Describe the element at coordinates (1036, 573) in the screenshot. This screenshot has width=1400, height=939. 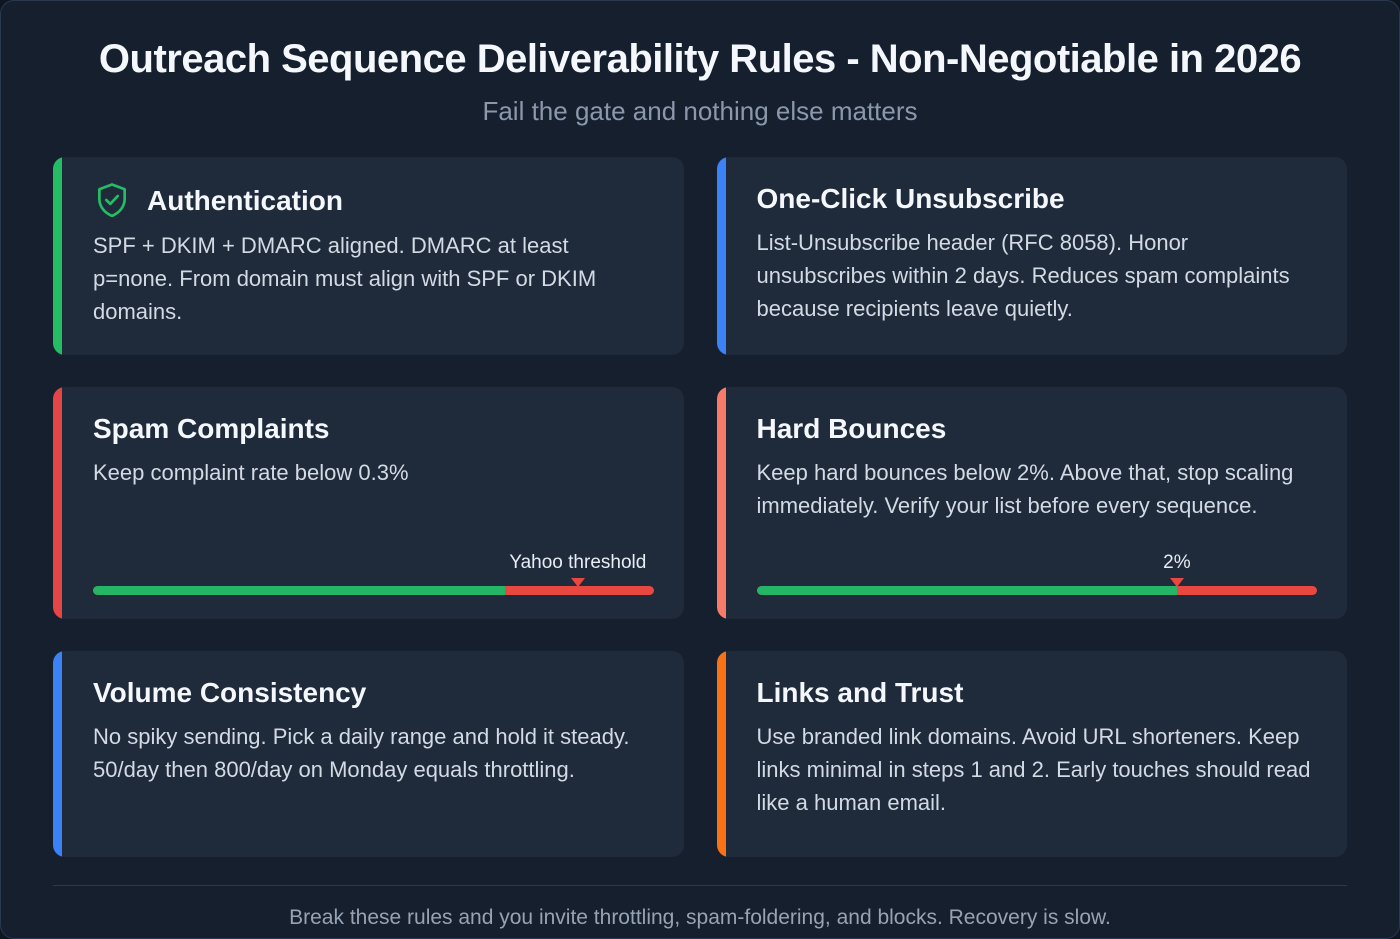
I see `threshold-bar: 2%` at that location.